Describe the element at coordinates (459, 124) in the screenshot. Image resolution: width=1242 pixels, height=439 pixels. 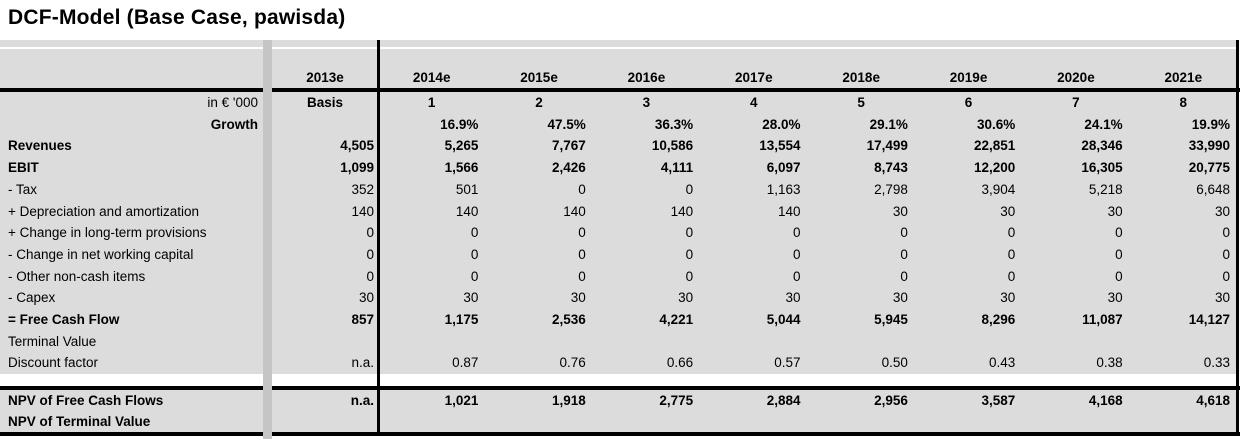
I see `value-cell: 16.9%` at that location.